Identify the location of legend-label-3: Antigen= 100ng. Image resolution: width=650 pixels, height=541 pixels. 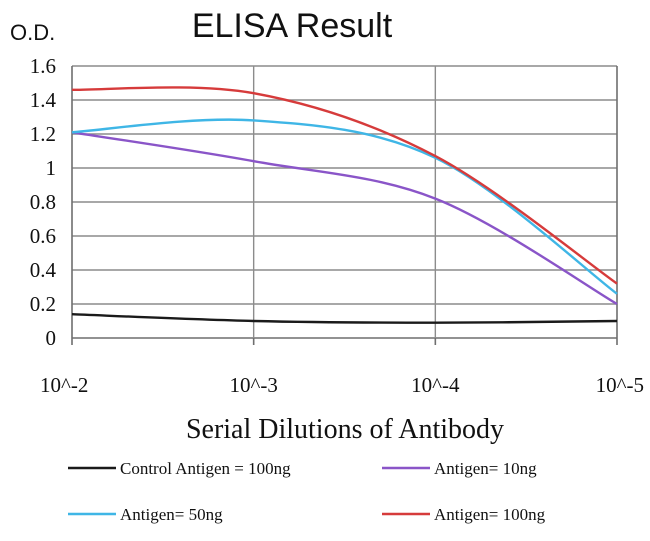
(490, 514).